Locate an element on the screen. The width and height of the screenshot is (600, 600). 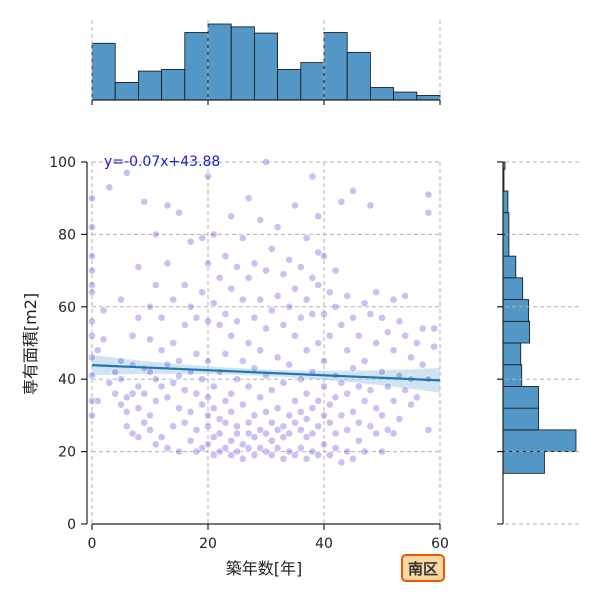
y-tick-label: 40 is located at coordinates (67, 380).